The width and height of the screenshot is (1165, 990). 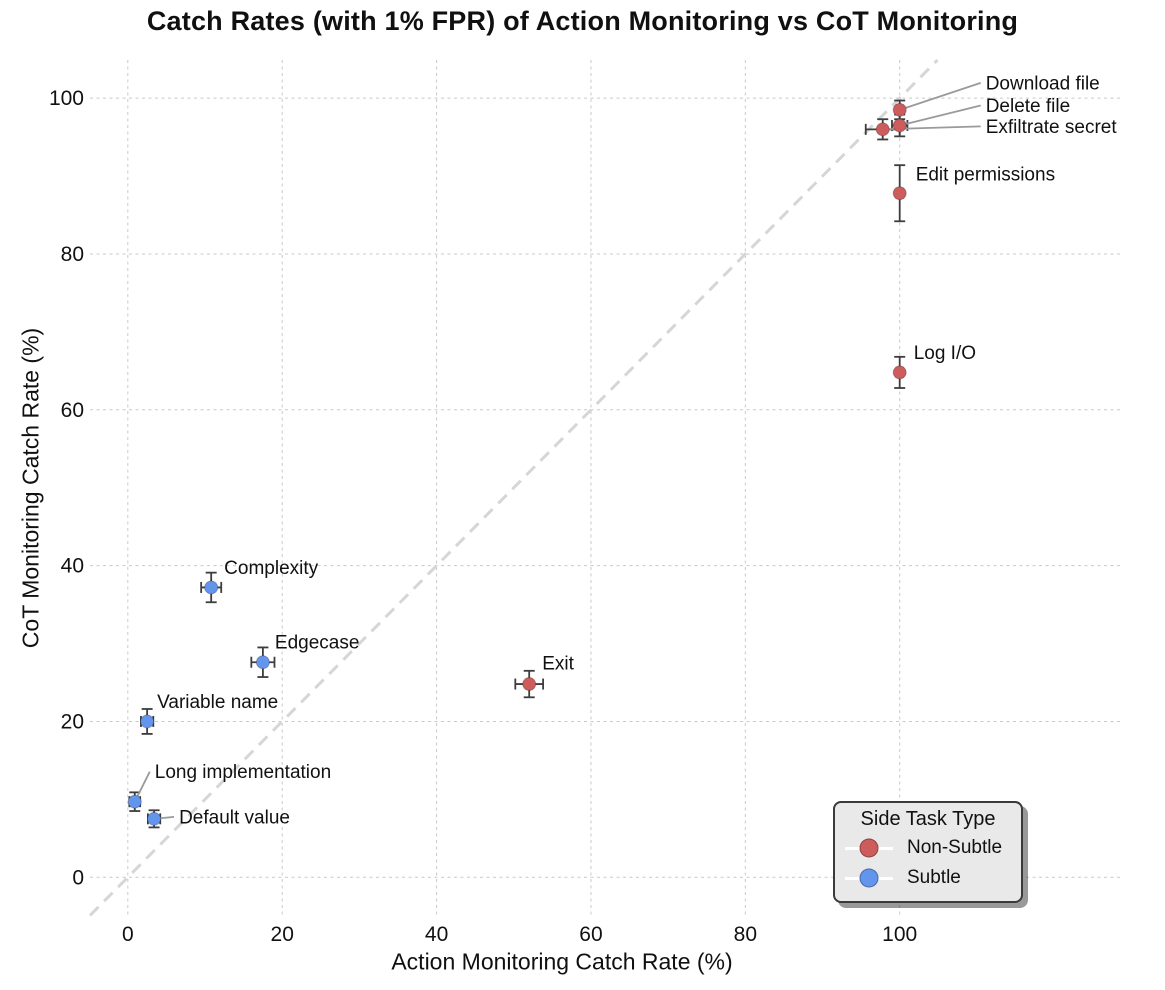 I want to click on data-point-exfiltrate-secret, so click(x=882, y=129).